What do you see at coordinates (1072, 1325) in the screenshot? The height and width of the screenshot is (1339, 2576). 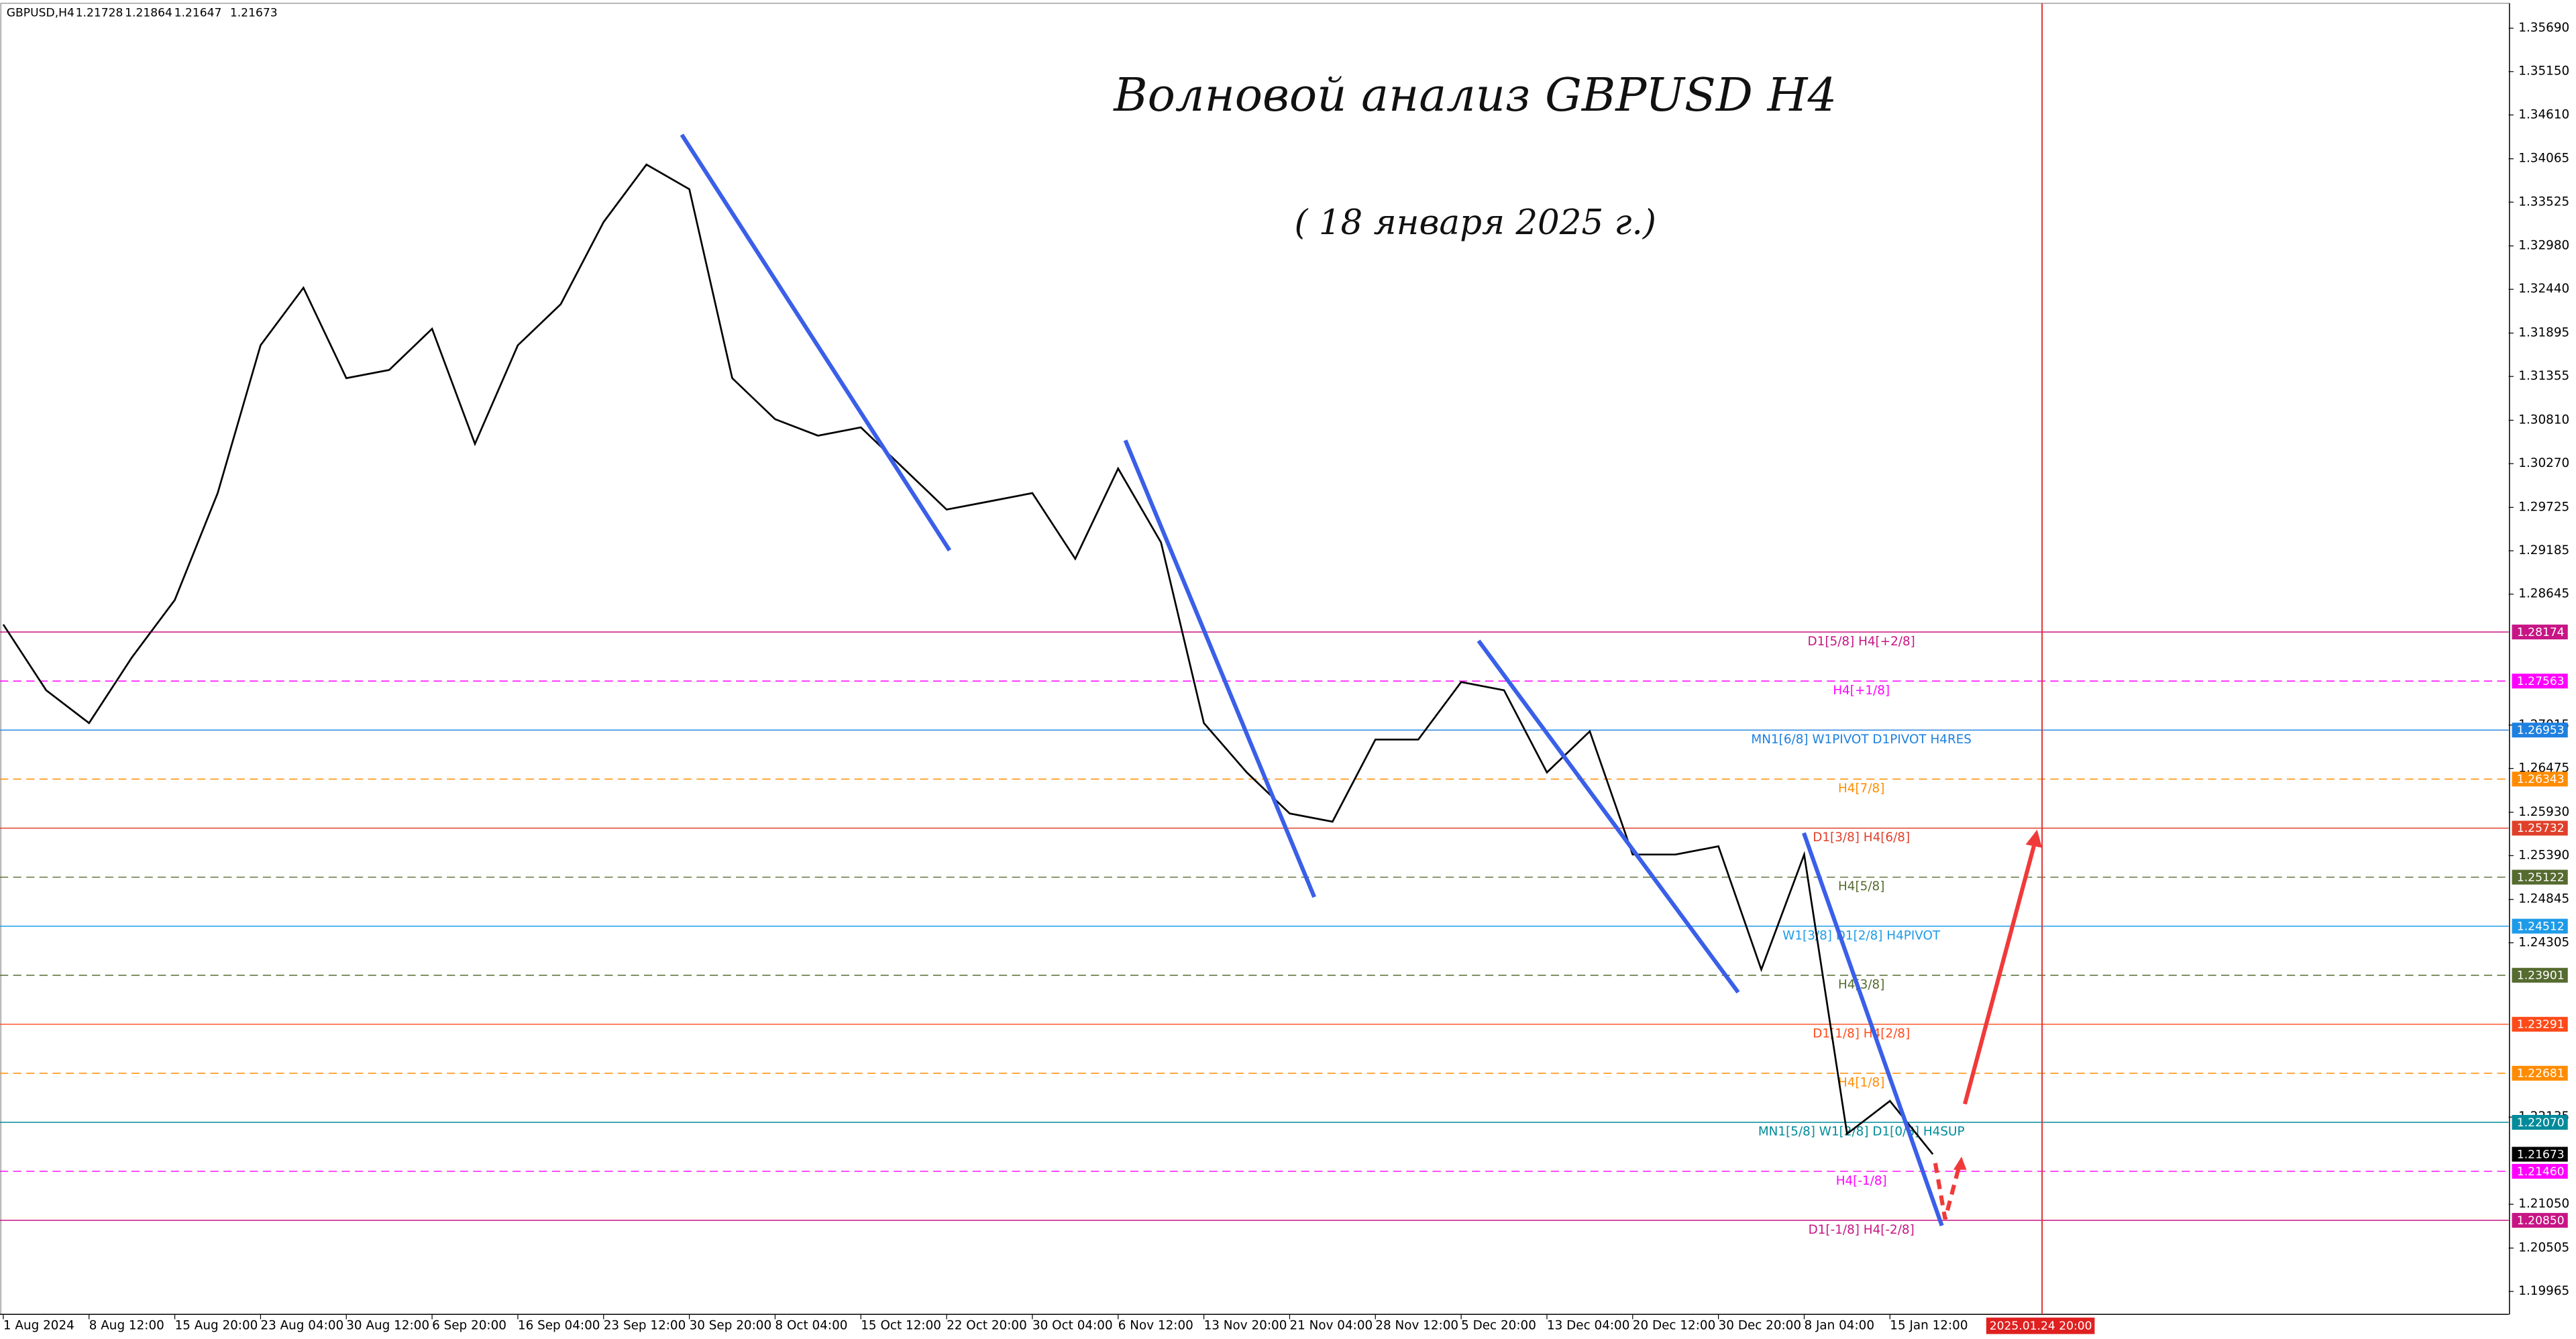 I see `x-tick-label: 30 Oct 04:00` at bounding box center [1072, 1325].